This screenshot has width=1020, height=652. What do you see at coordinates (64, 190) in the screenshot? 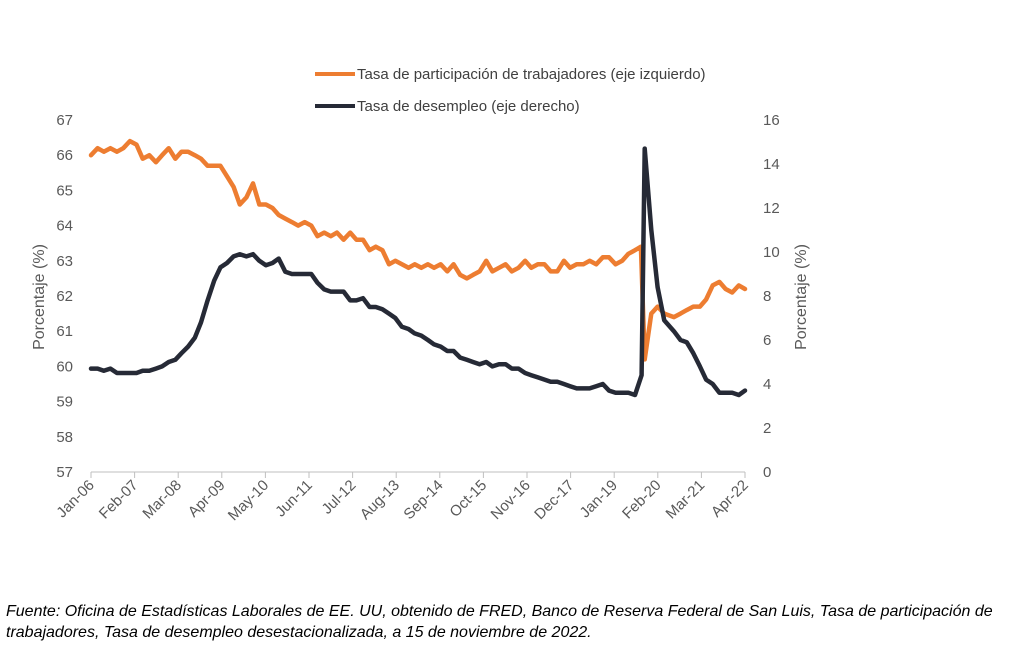
I see `left-y-tick-label: 65` at bounding box center [64, 190].